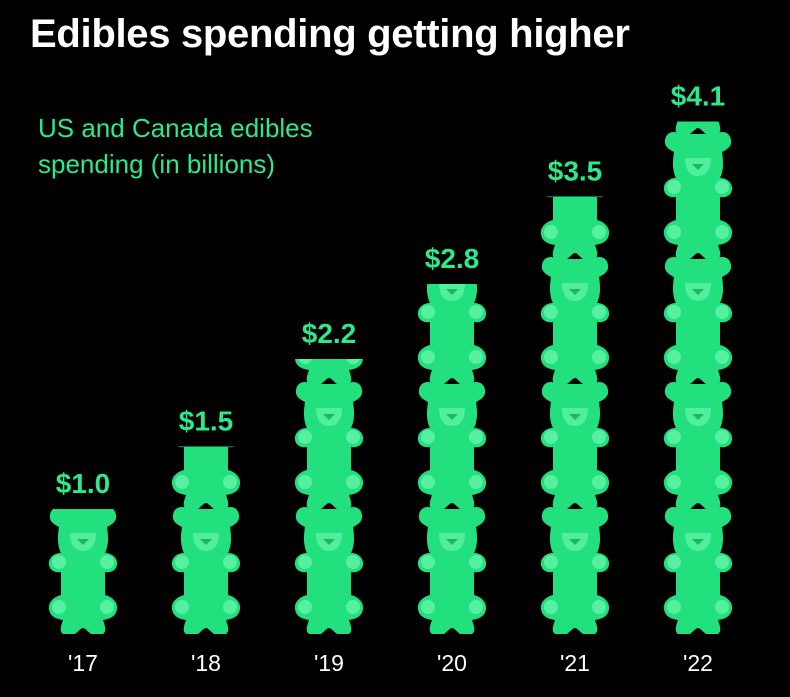  What do you see at coordinates (698, 663) in the screenshot?
I see `x-tick-label: '22` at bounding box center [698, 663].